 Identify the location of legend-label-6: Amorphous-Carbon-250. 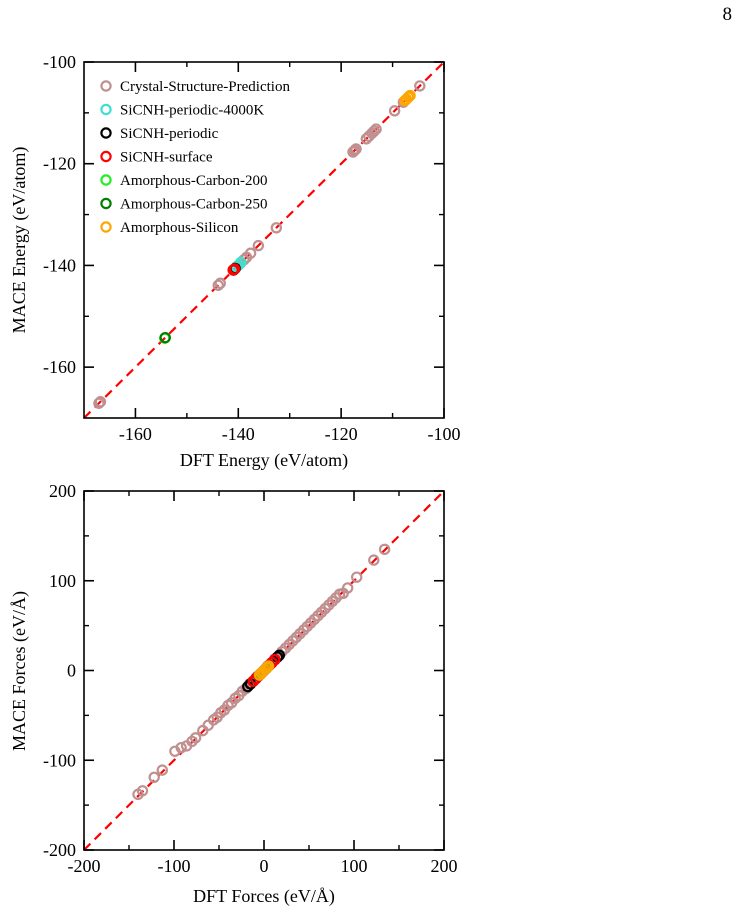
(193, 205).